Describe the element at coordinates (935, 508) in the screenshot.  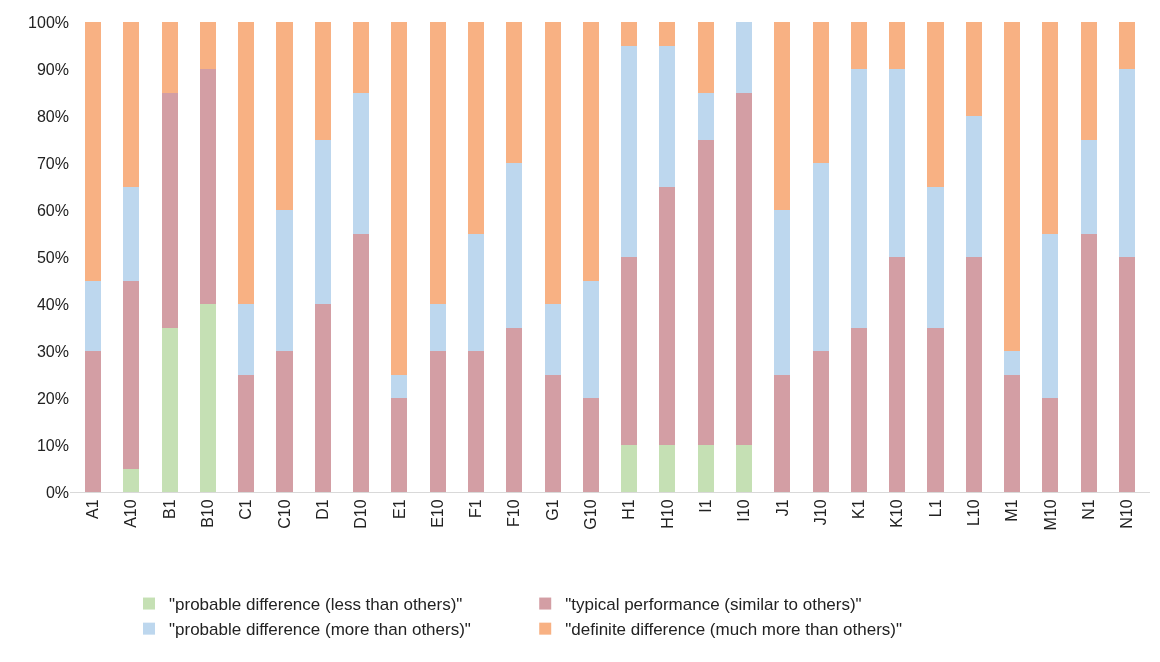
I see `x-tick-label: L1` at that location.